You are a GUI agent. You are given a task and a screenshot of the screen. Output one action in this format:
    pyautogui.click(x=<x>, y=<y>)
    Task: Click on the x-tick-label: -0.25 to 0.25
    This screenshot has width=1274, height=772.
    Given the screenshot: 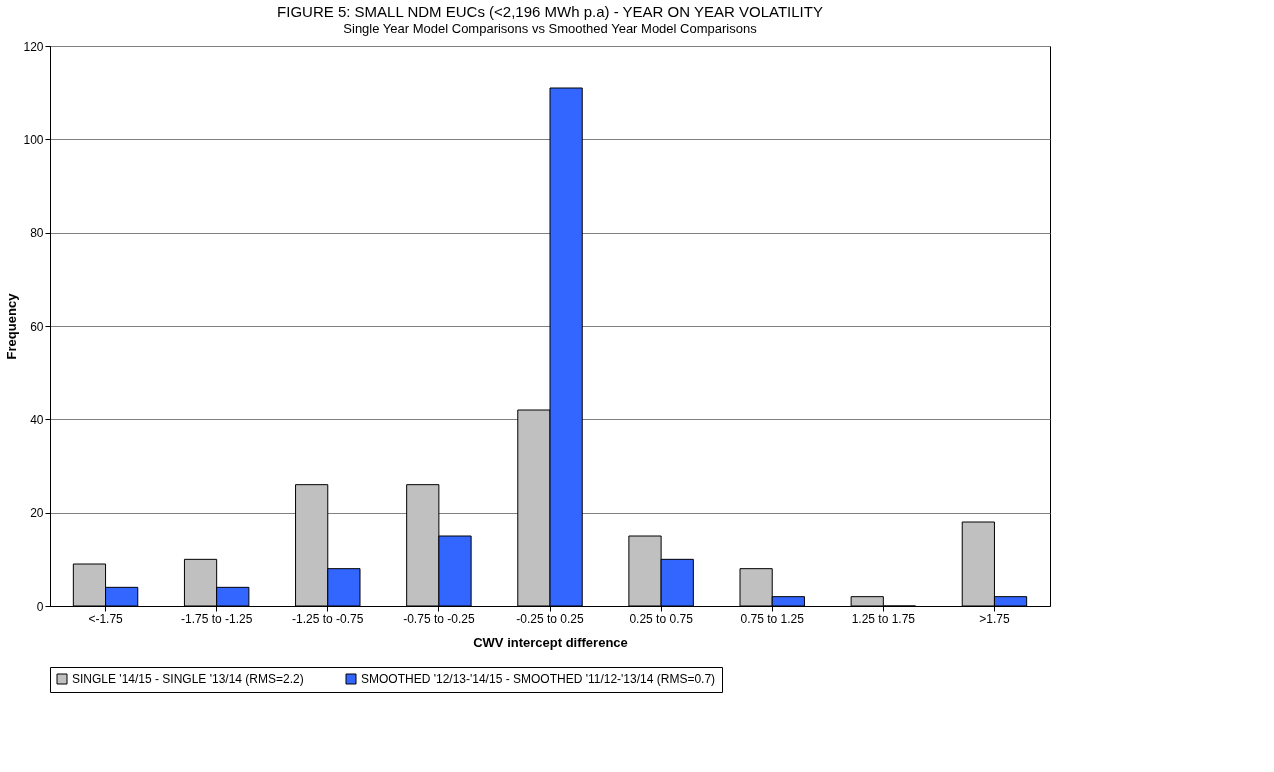 What is the action you would take?
    pyautogui.click(x=550, y=618)
    